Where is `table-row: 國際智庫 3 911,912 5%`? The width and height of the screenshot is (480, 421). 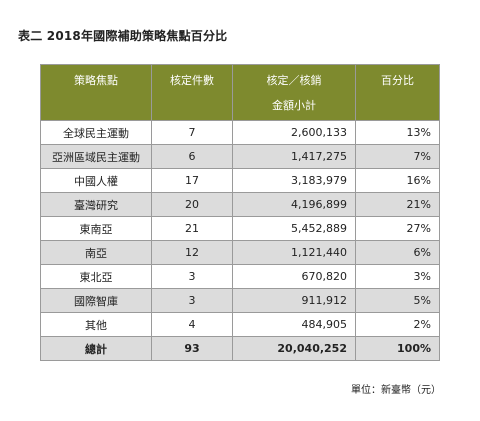
table-row: 國際智庫 3 911,912 5% is located at coordinates (240, 300).